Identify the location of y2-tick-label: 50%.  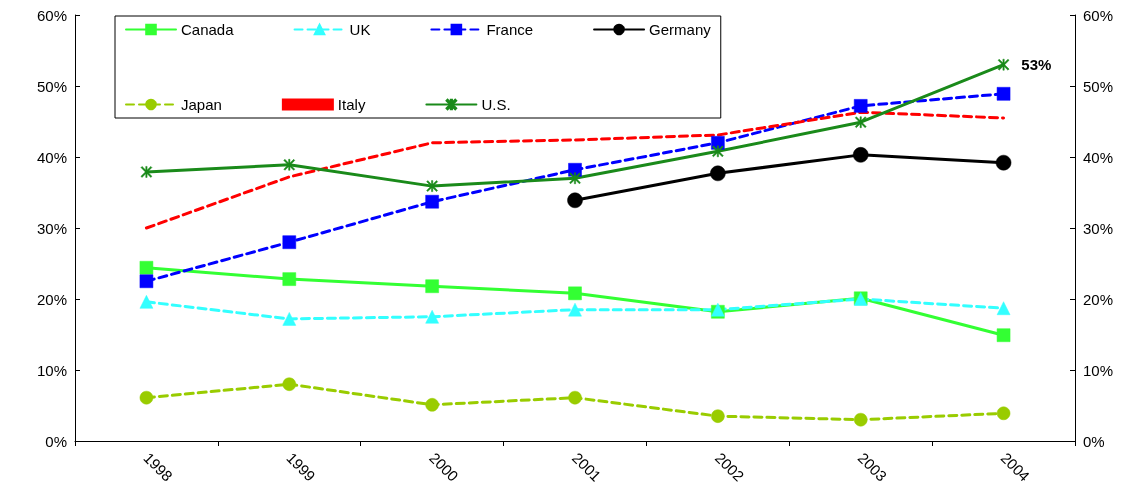
(1098, 86).